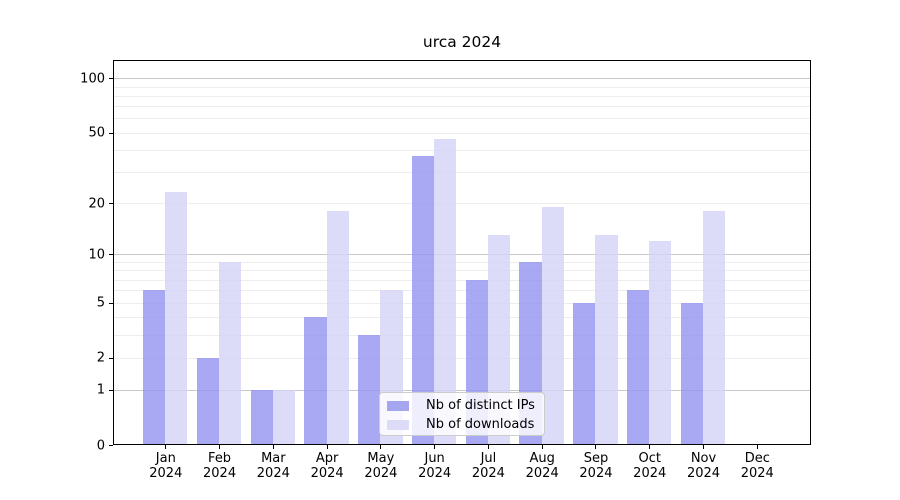 This screenshot has height=500, width=900. Describe the element at coordinates (96, 133) in the screenshot. I see `y-tick-label-50: 50` at that location.